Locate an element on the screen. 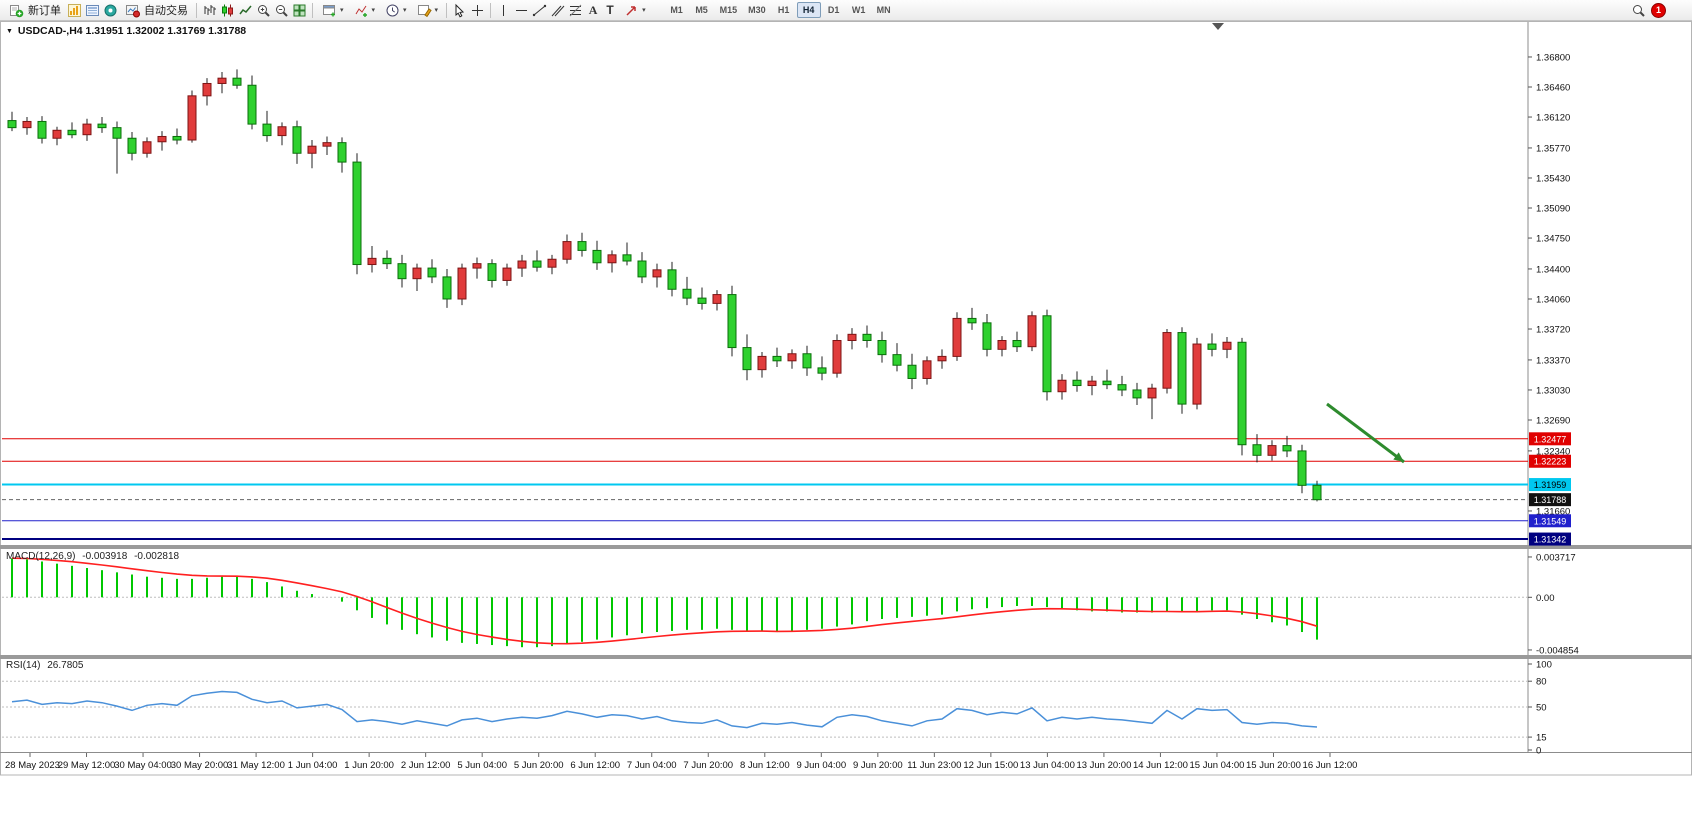  svg-text: 1.36800 is located at coordinates (1553, 57).